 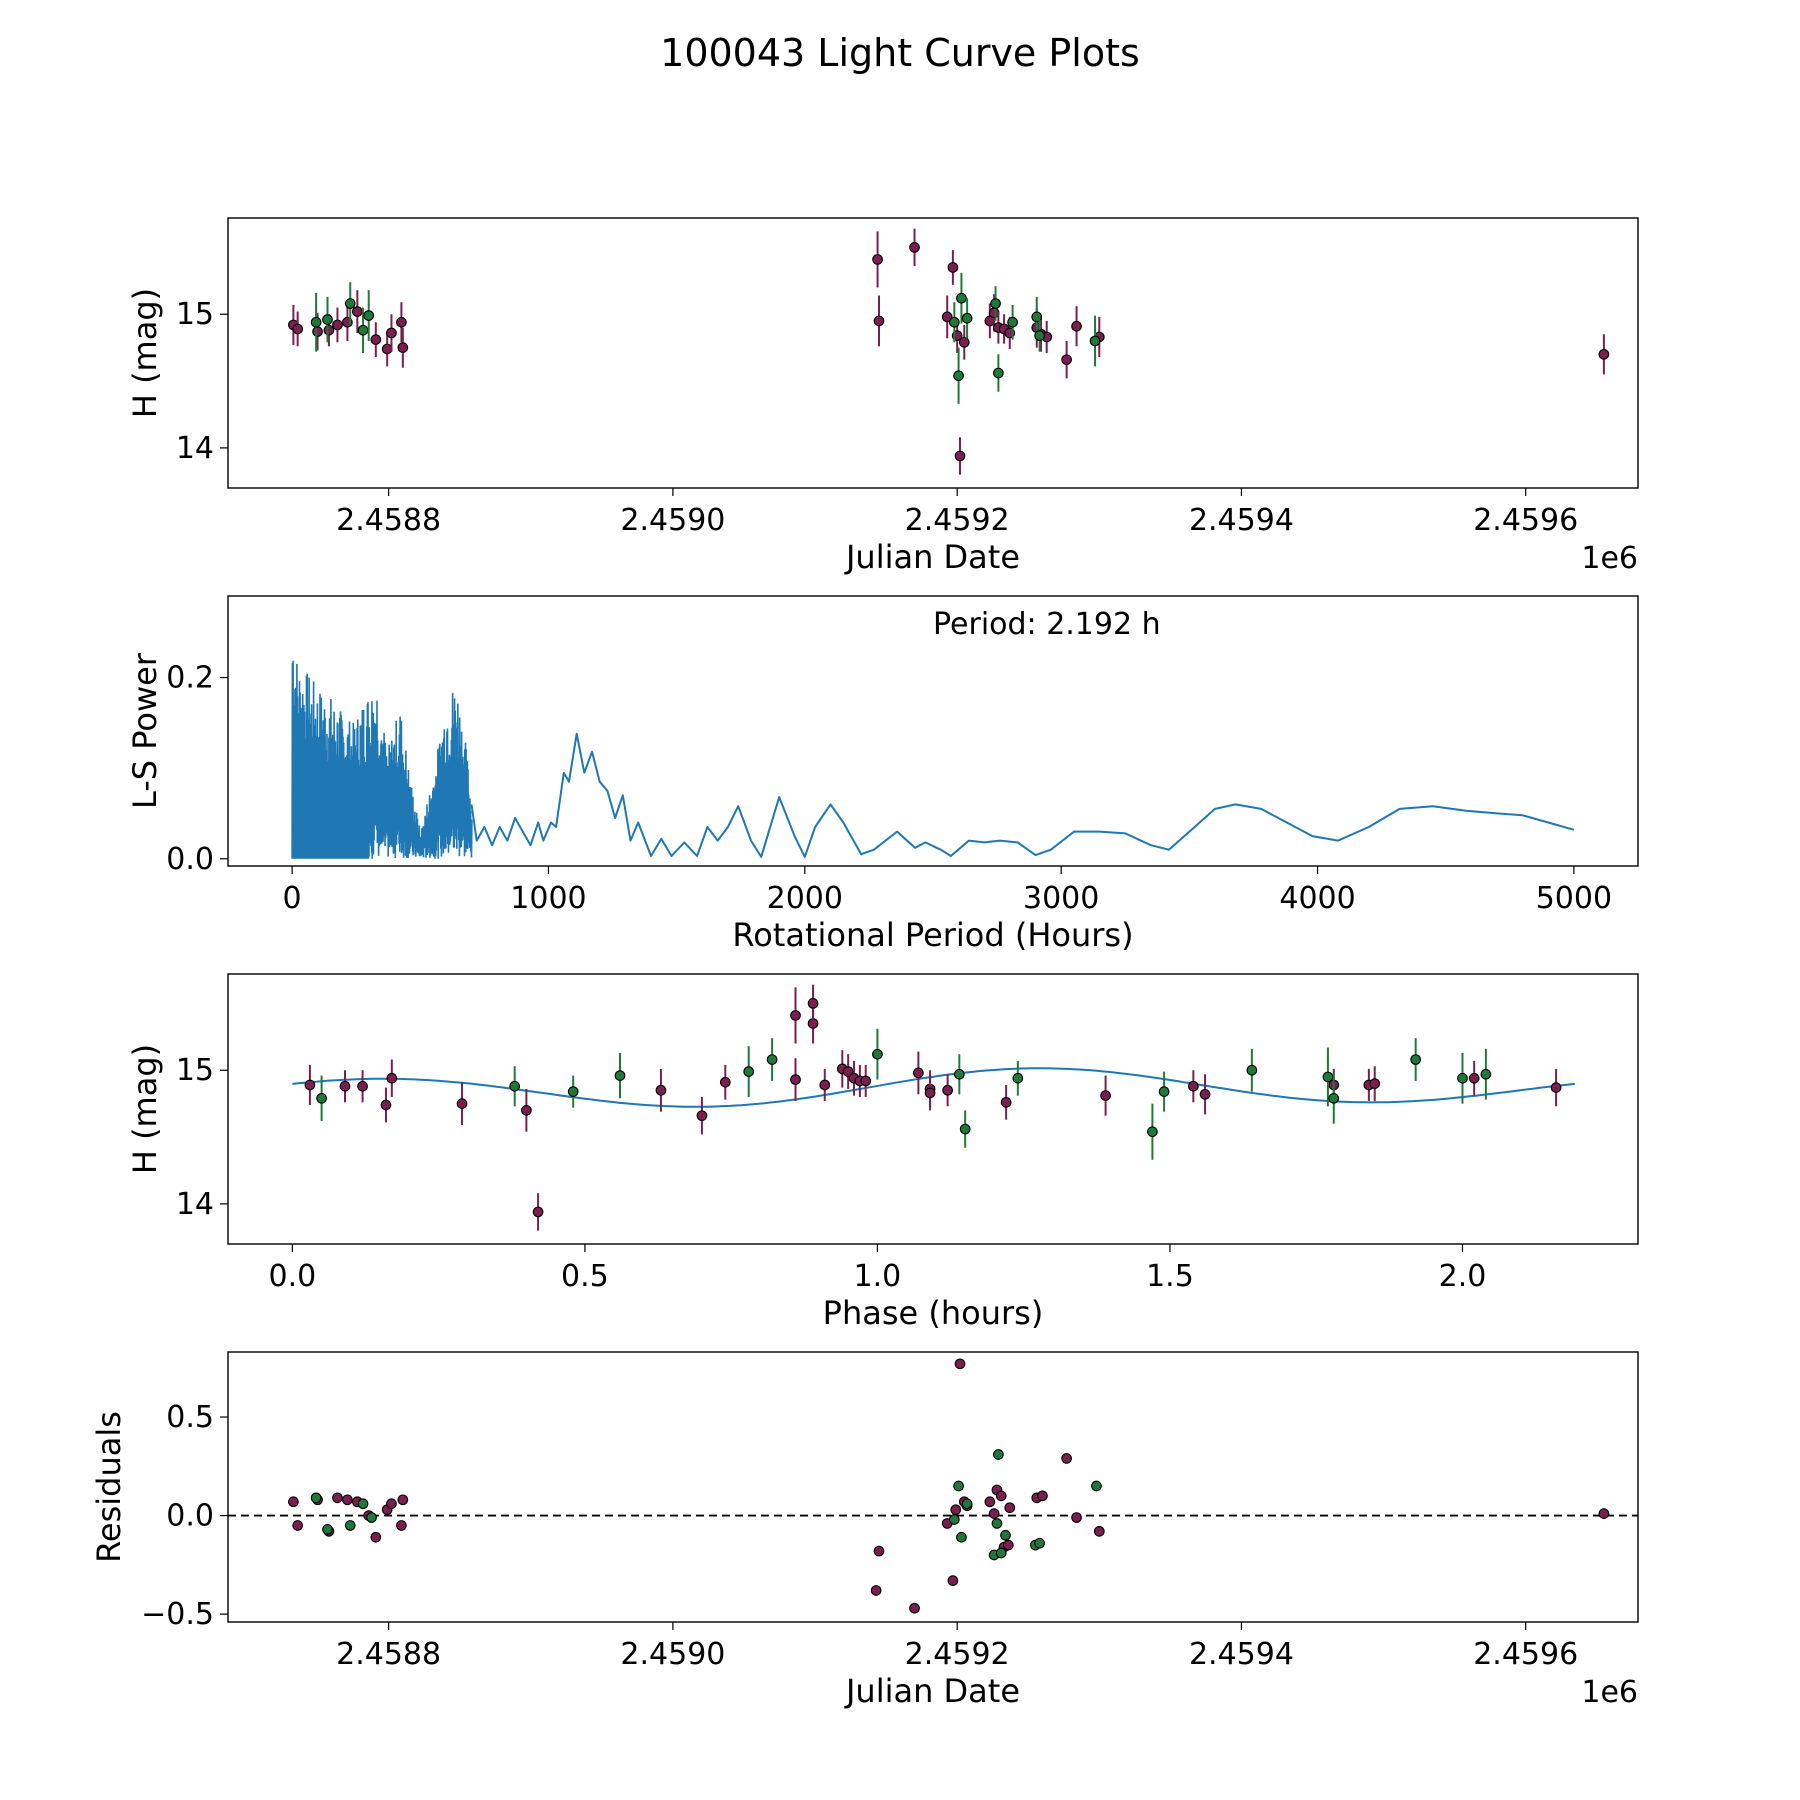 What do you see at coordinates (585, 1276) in the screenshot?
I see `x-tick-label: 0.5` at bounding box center [585, 1276].